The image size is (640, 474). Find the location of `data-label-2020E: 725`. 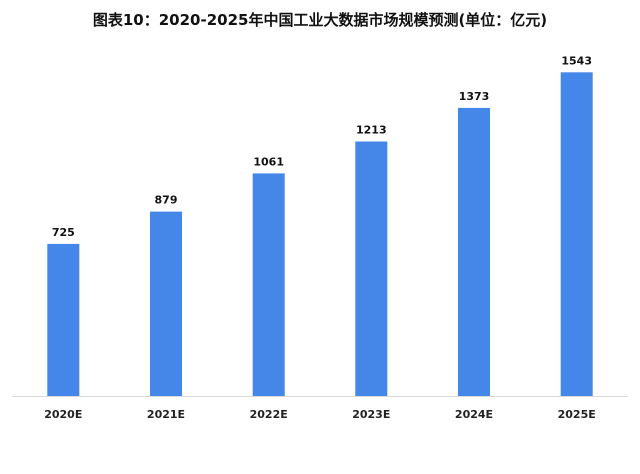

data-label-2020E: 725 is located at coordinates (63, 232).